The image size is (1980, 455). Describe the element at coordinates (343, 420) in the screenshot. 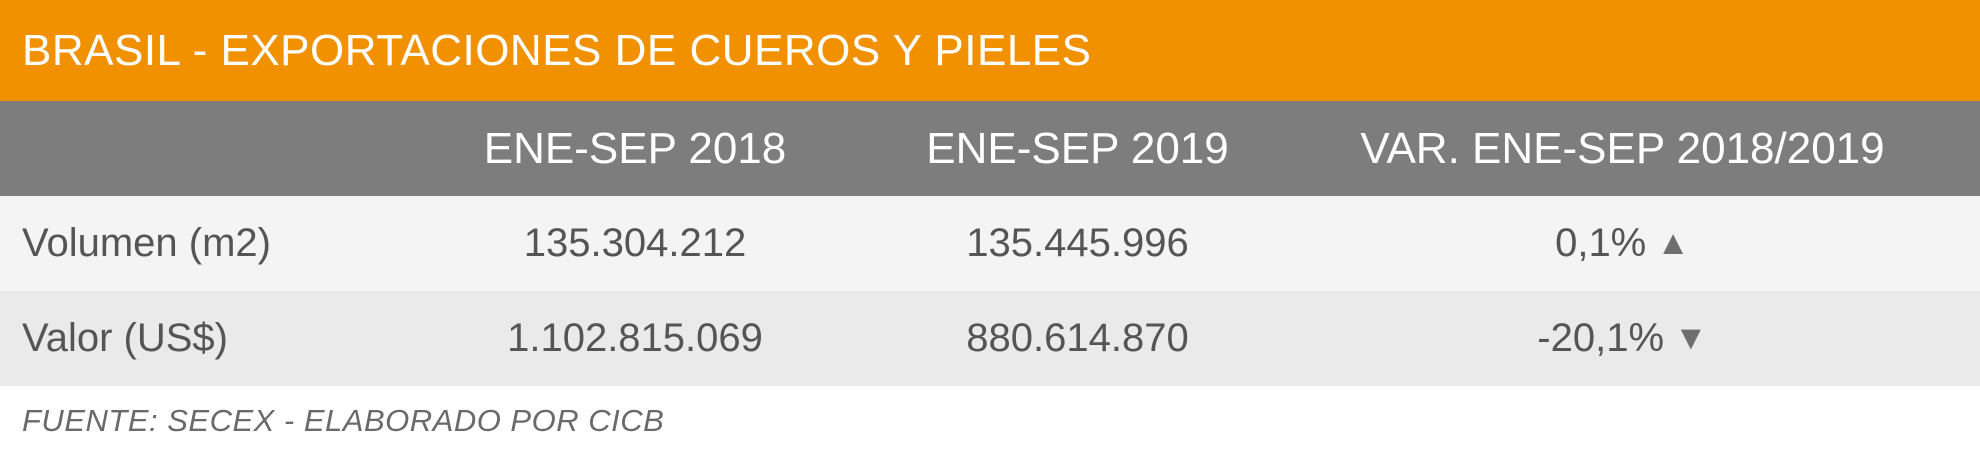

I see `source-footnote: FUENTE: SECEX - ELABORADO POR CICB` at that location.